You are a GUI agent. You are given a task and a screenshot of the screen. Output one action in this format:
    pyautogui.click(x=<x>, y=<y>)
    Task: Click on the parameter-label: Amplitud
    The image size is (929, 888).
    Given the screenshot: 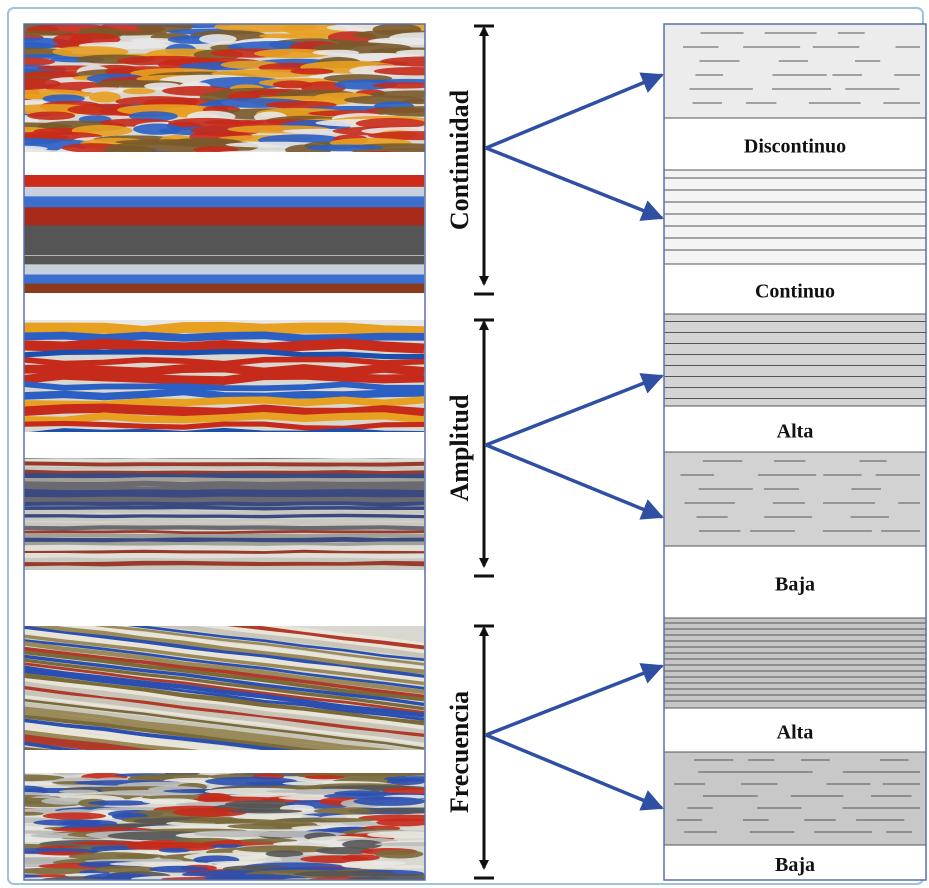 What is the action you would take?
    pyautogui.click(x=459, y=447)
    